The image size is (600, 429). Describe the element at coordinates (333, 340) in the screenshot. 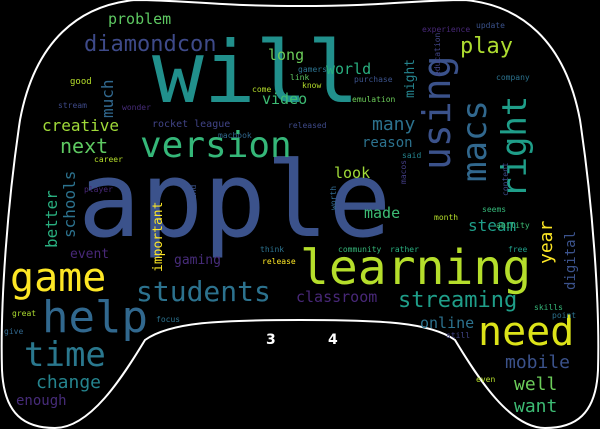

I see `controller-button-4: 4` at that location.